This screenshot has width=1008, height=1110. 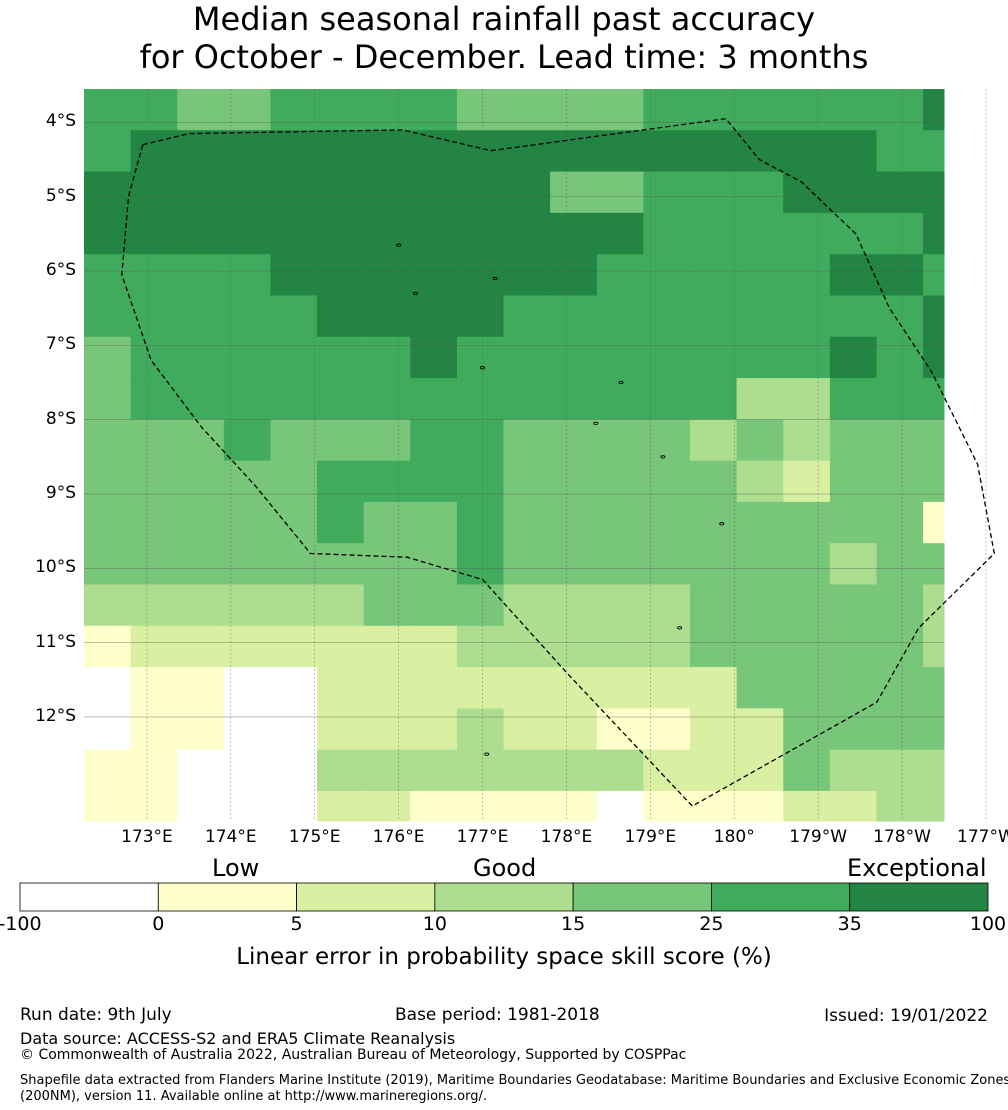 What do you see at coordinates (21, 924) in the screenshot?
I see `colorbar-tick-label: -100` at bounding box center [21, 924].